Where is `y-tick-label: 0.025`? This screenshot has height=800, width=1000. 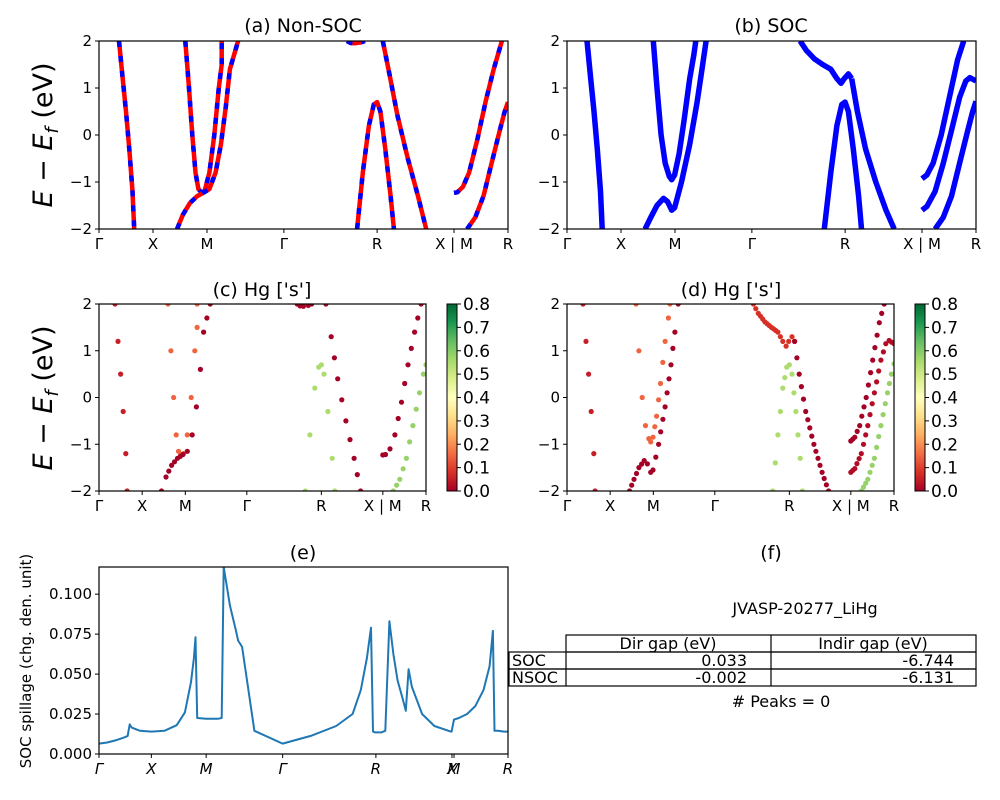
y-tick-label: 0.025 is located at coordinates (70, 714).